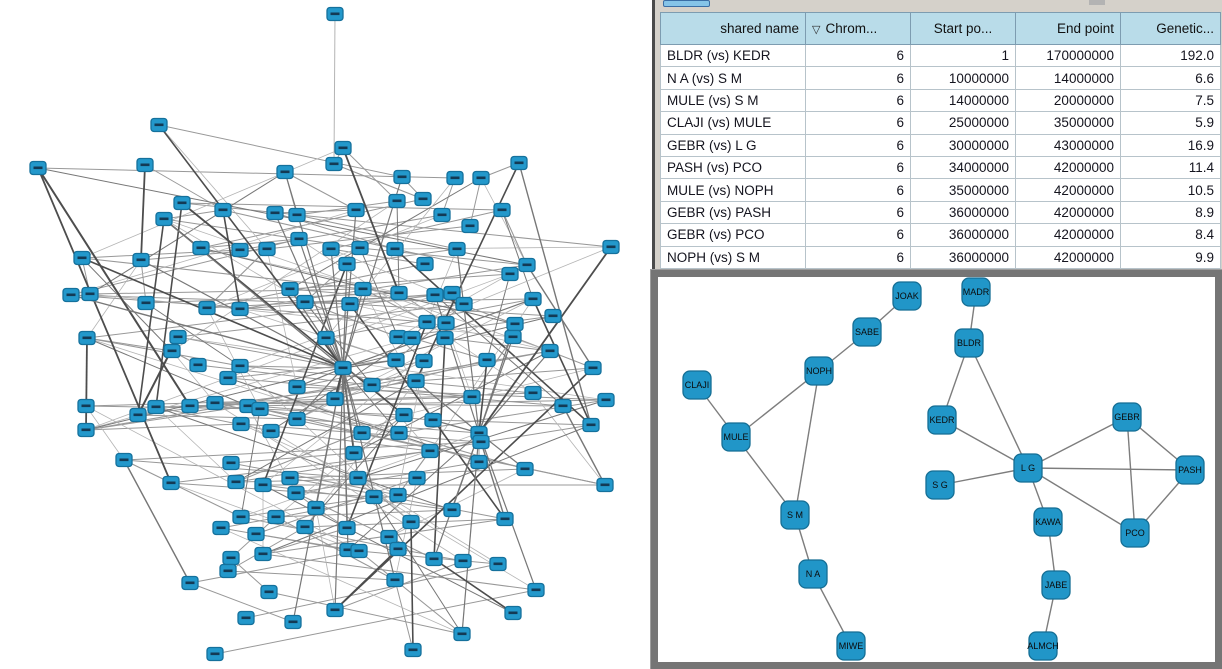 This screenshot has width=1222, height=669. Describe the element at coordinates (736, 437) in the screenshot. I see `node-mule` at that location.